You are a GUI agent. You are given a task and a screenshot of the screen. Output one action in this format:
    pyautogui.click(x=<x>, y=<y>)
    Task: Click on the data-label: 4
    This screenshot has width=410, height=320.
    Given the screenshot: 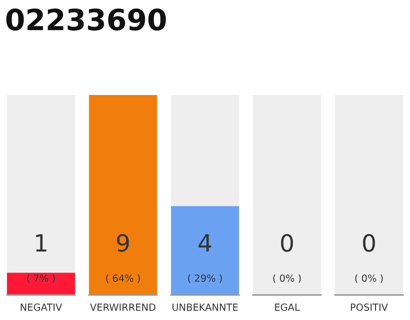 What is the action you would take?
    pyautogui.click(x=205, y=243)
    